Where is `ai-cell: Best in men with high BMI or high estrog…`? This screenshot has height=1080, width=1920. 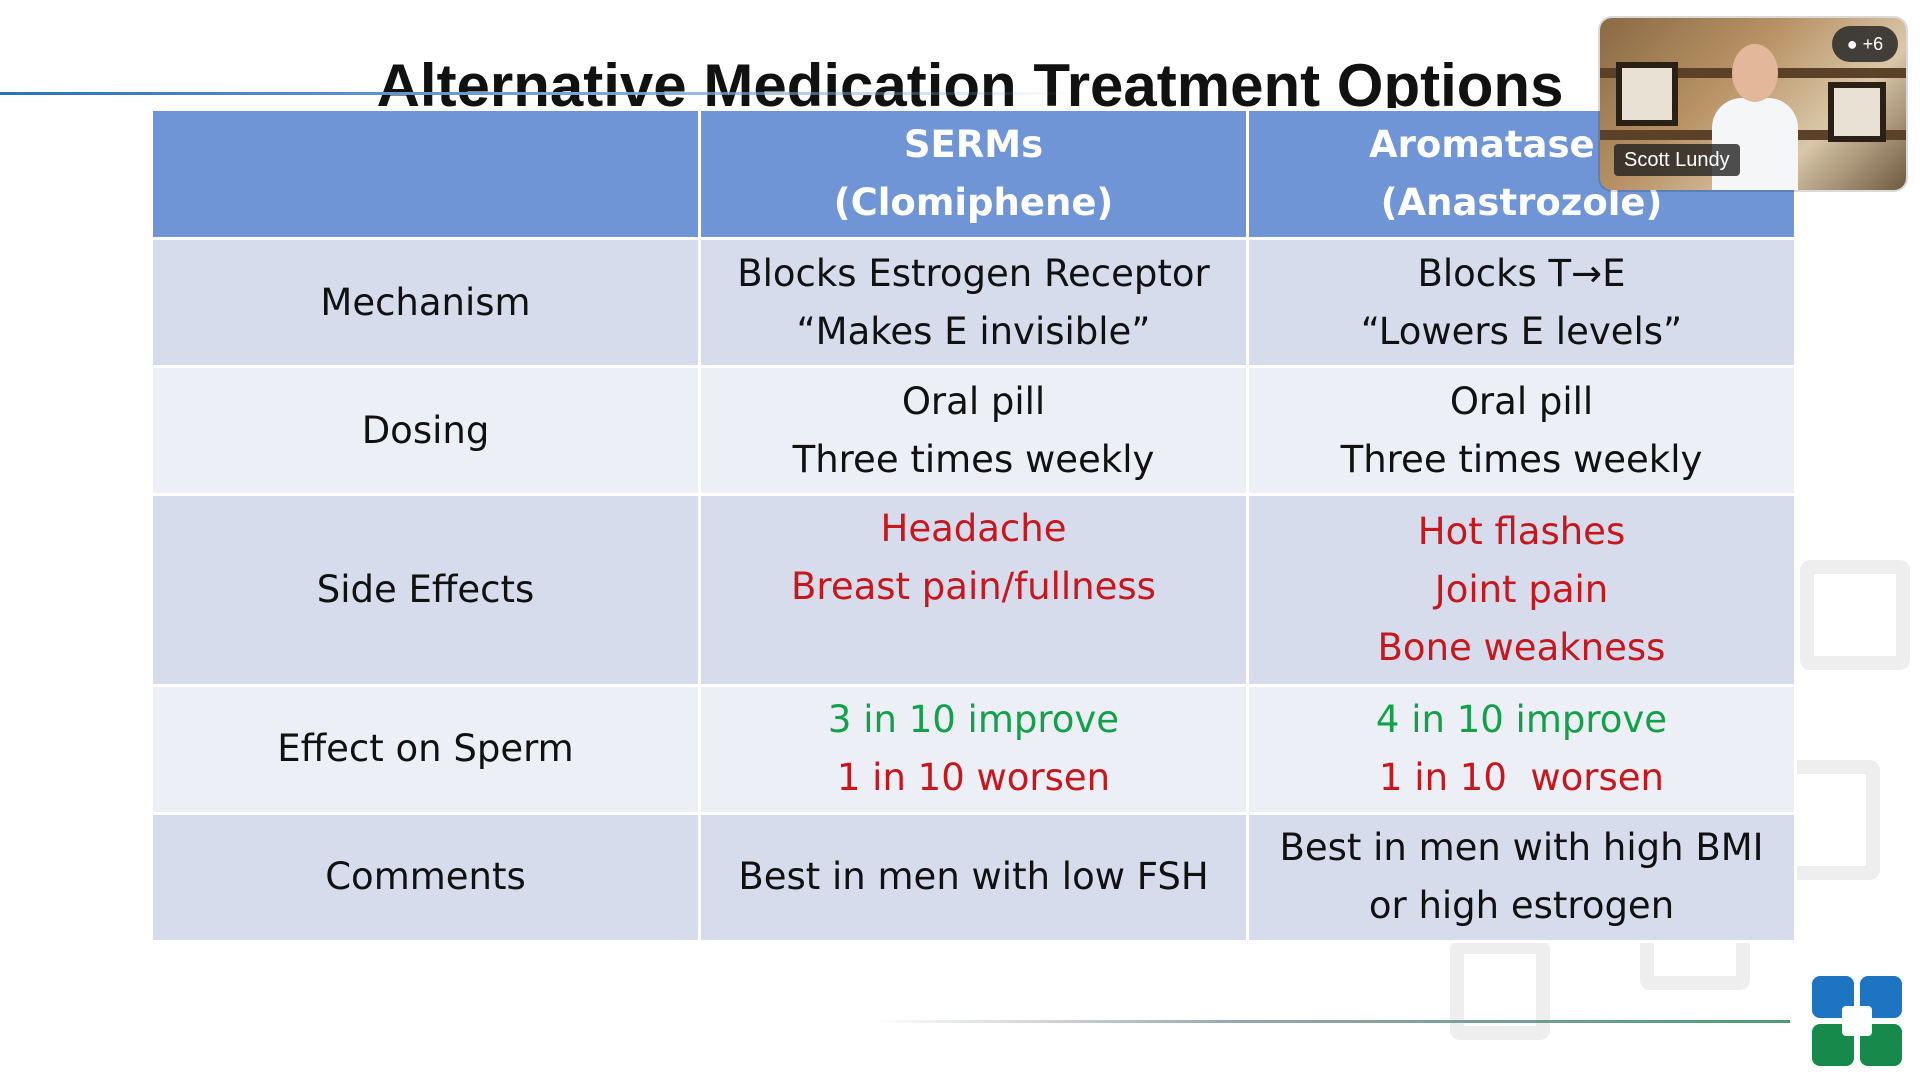
ai-cell: Best in men with high BMI or high estrog… is located at coordinates (1521, 877).